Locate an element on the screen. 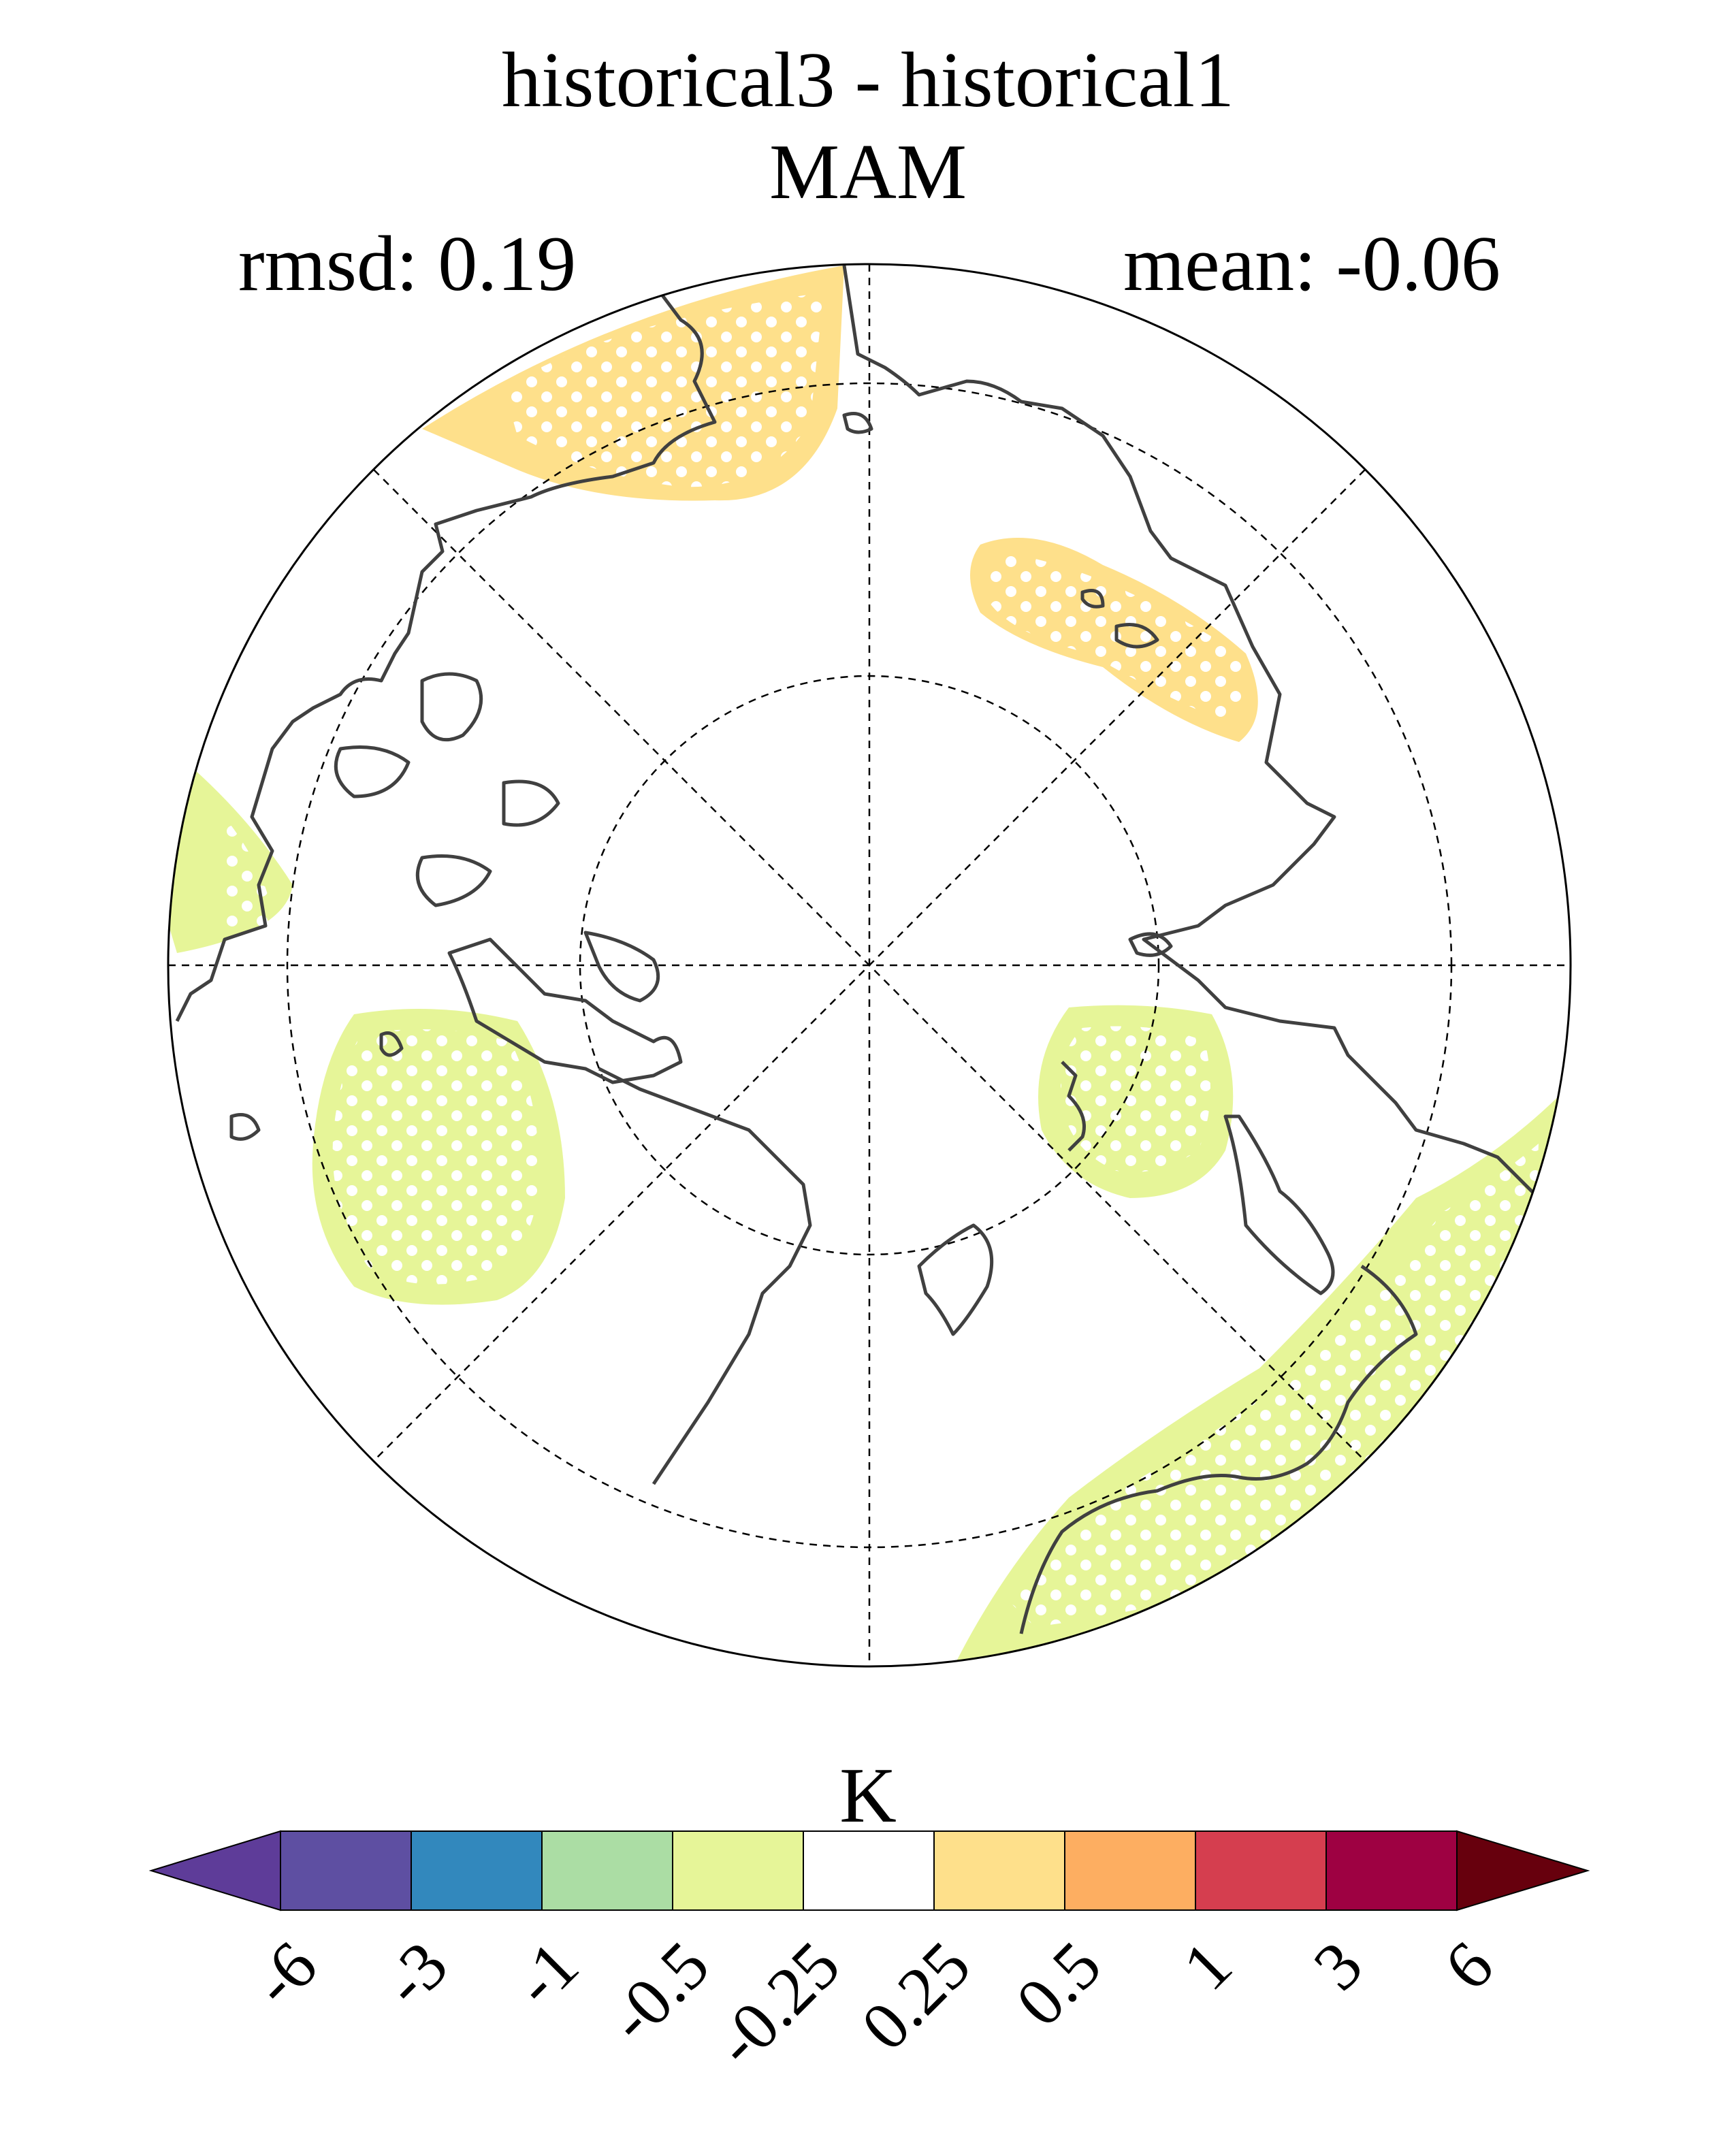  rmsd-label: rmsd: 0.19 is located at coordinates (407, 264).